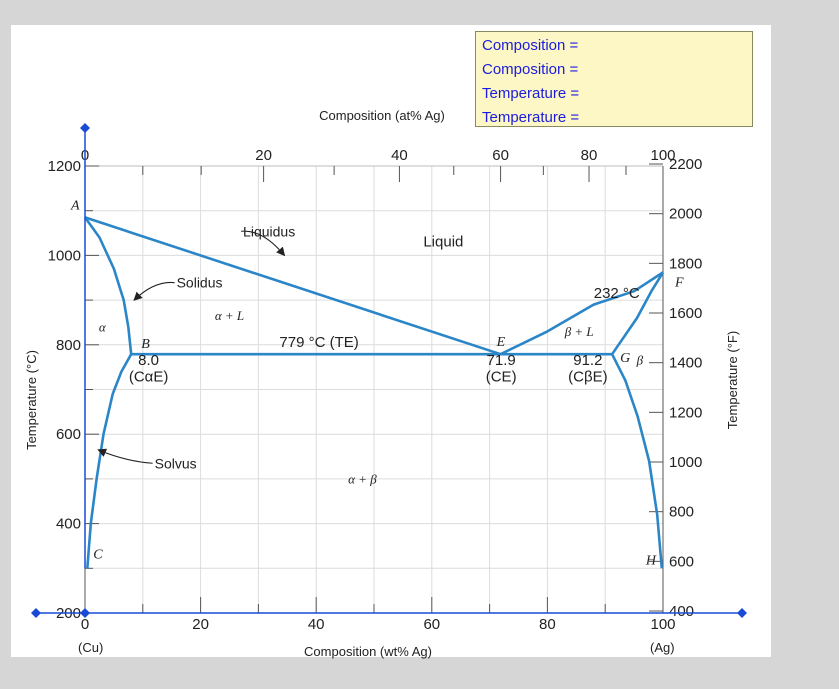 The width and height of the screenshot is (839, 689). Describe the element at coordinates (587, 376) in the screenshot. I see `diagram-text: (CβE)` at that location.